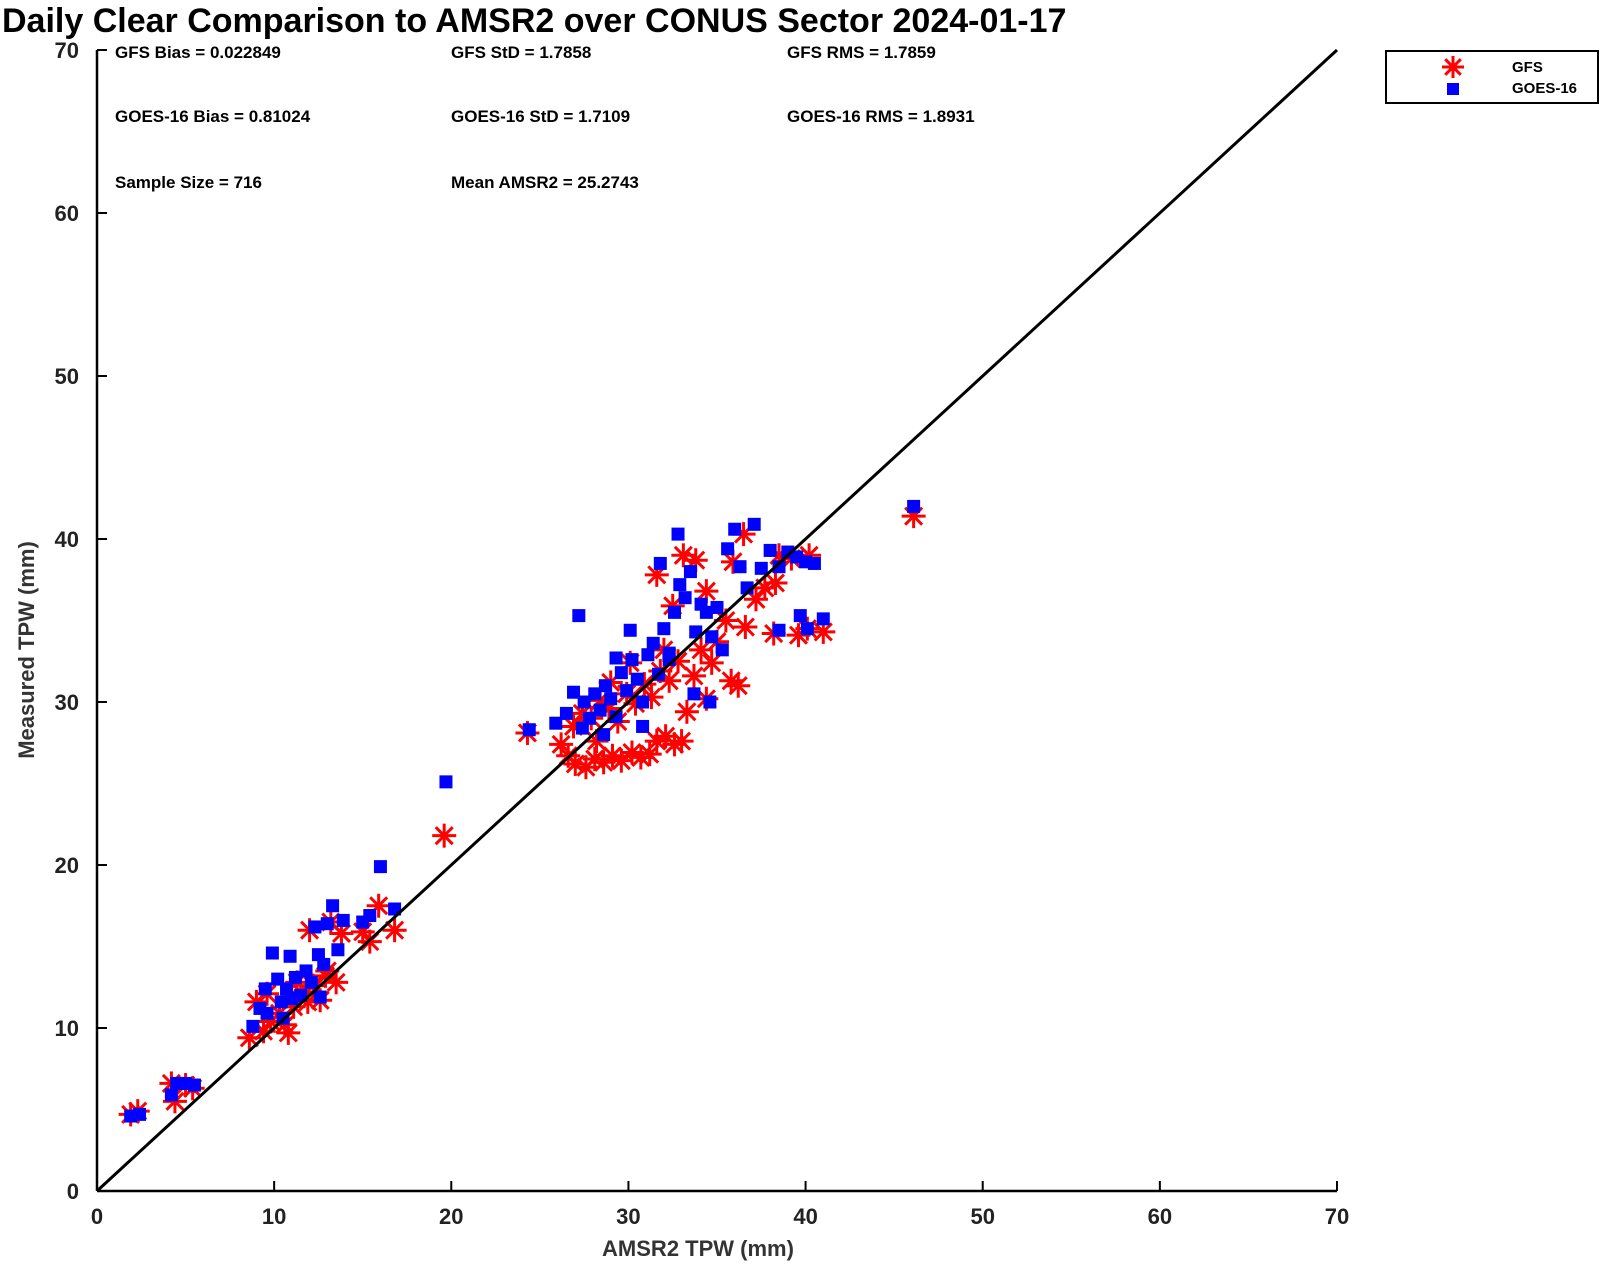 This screenshot has width=1600, height=1264. Describe the element at coordinates (545, 182) in the screenshot. I see `stat-mean-amsr2: Mean AMSR2 = 25.2743` at that location.